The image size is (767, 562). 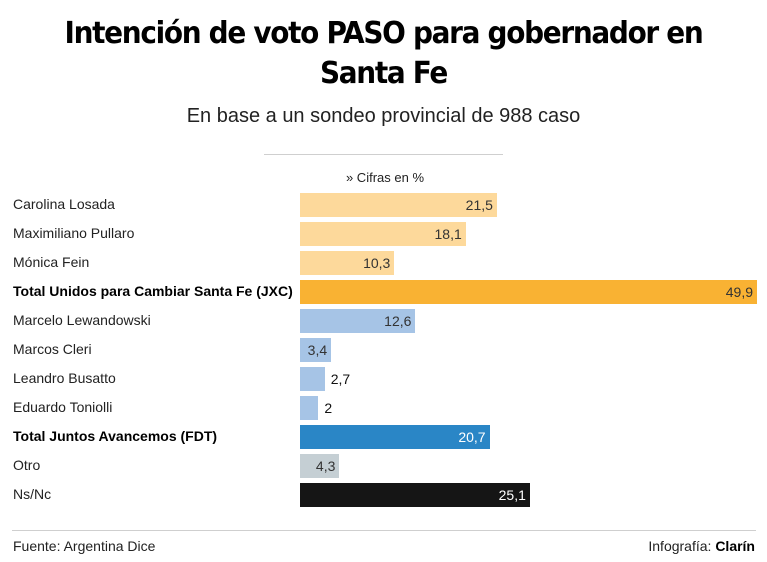 I want to click on footer-divider, so click(x=384, y=530).